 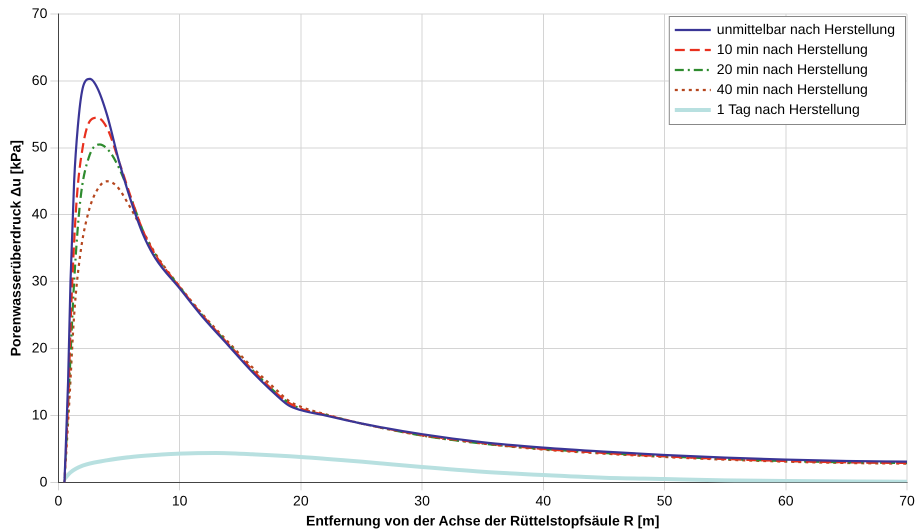 What do you see at coordinates (58, 500) in the screenshot?
I see `x-tick-label: 0` at bounding box center [58, 500].